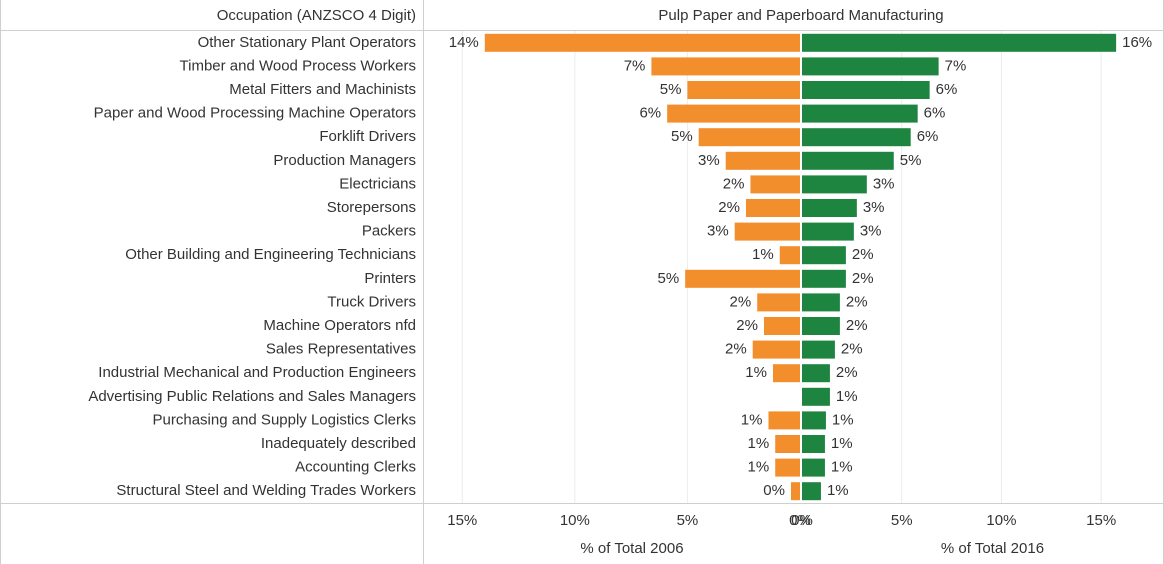 Image resolution: width=1164 pixels, height=564 pixels. Describe the element at coordinates (367, 136) in the screenshot. I see `category-label: Forklift Drivers` at that location.